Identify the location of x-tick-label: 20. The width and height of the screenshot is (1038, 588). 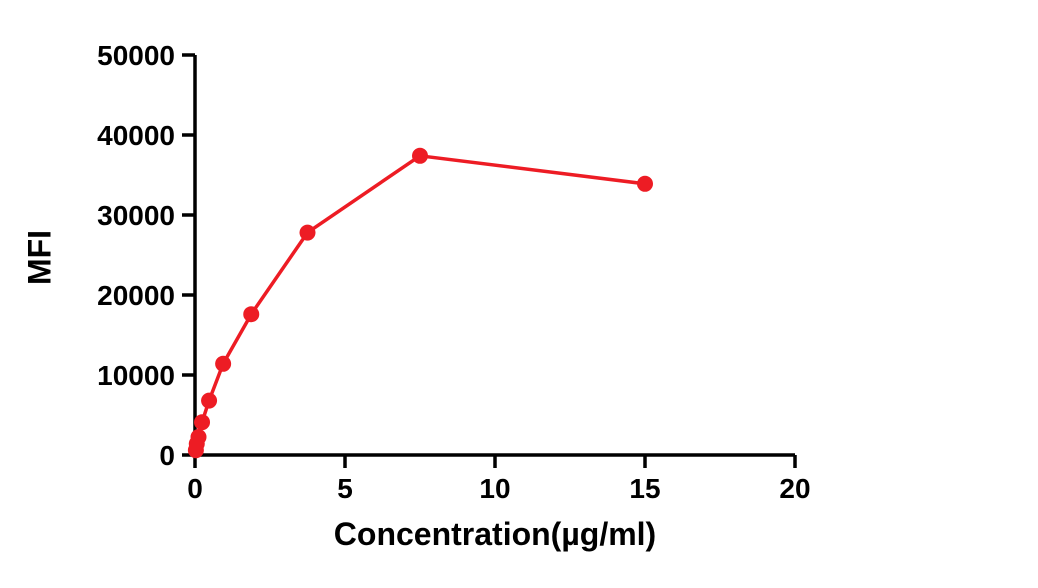
(794, 488).